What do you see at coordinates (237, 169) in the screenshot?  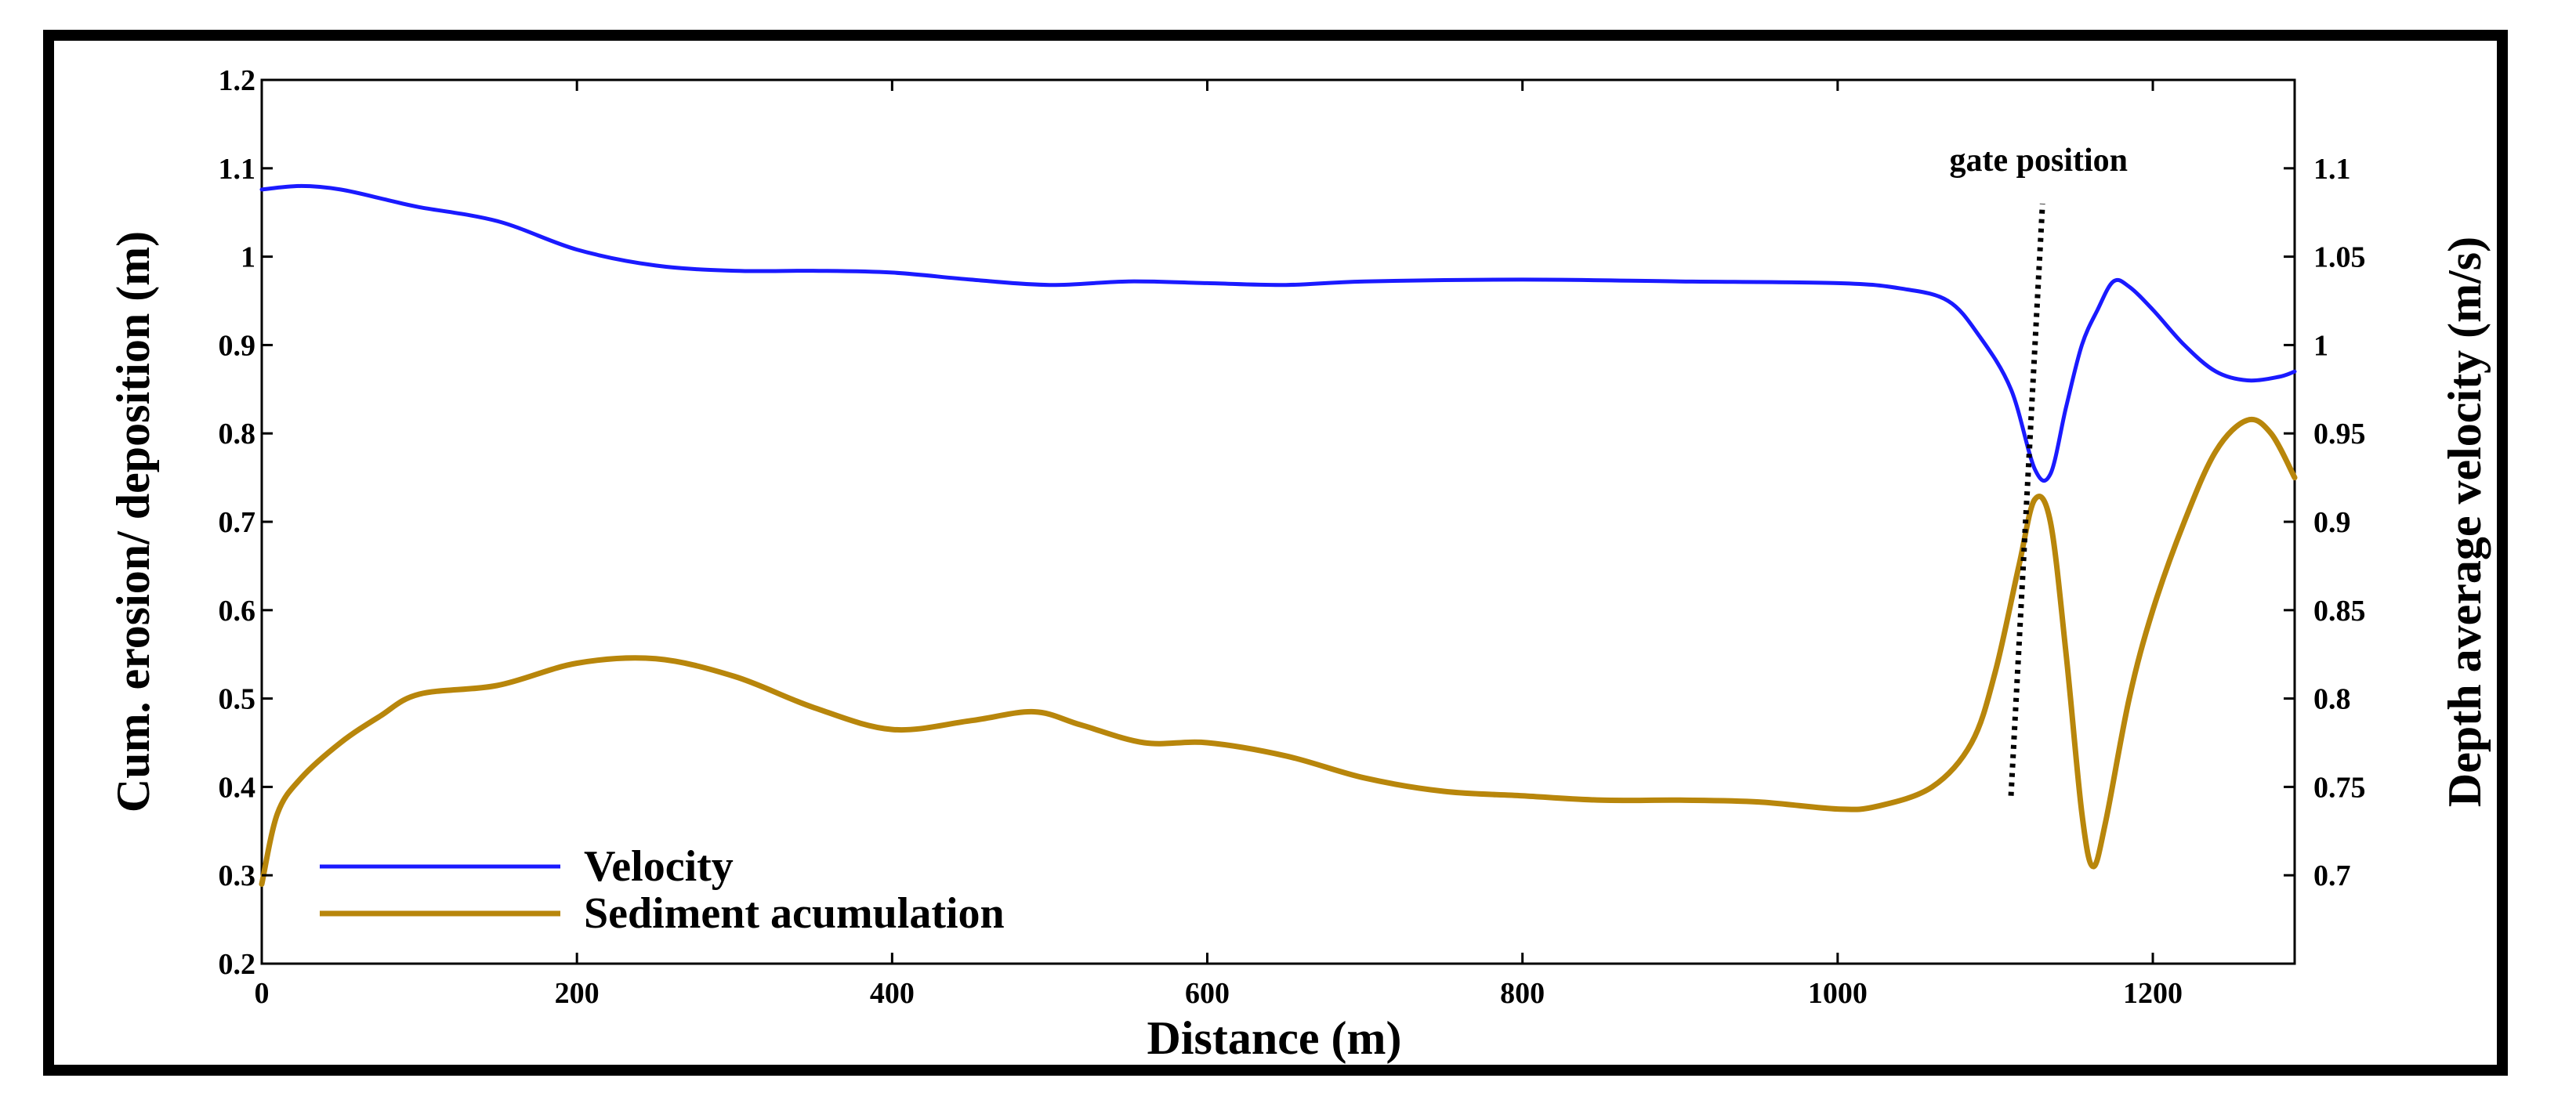 I see `y-left-tick-label: 1.1` at bounding box center [237, 169].